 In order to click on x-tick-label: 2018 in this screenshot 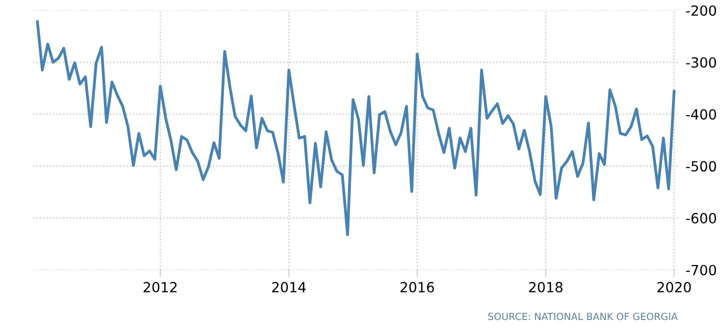, I will do `click(545, 287)`.